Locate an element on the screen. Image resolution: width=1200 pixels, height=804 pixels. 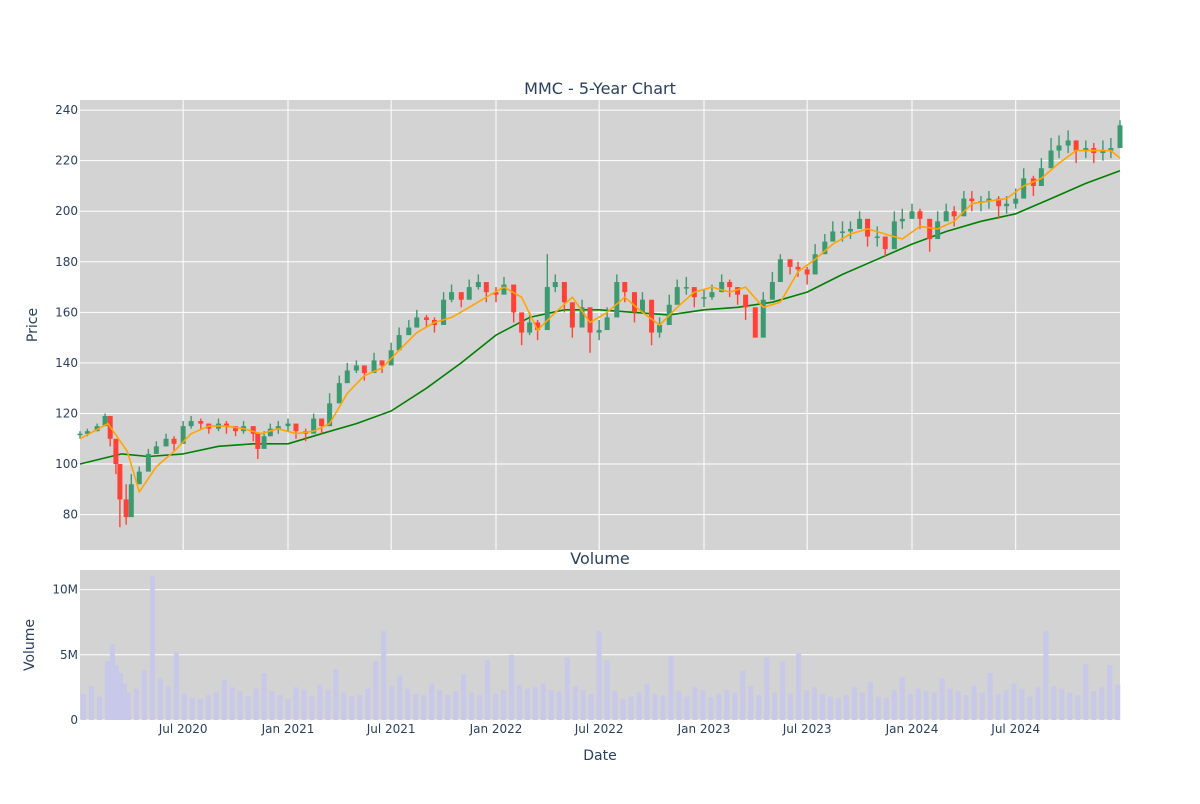
volume-y-tick-10M: 10M is located at coordinates (65, 590).